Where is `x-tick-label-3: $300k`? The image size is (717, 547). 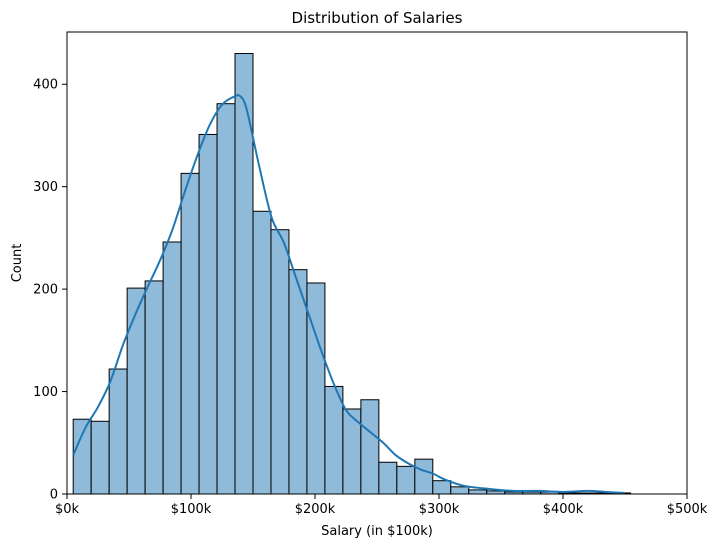
x-tick-label-3: $300k is located at coordinates (439, 509).